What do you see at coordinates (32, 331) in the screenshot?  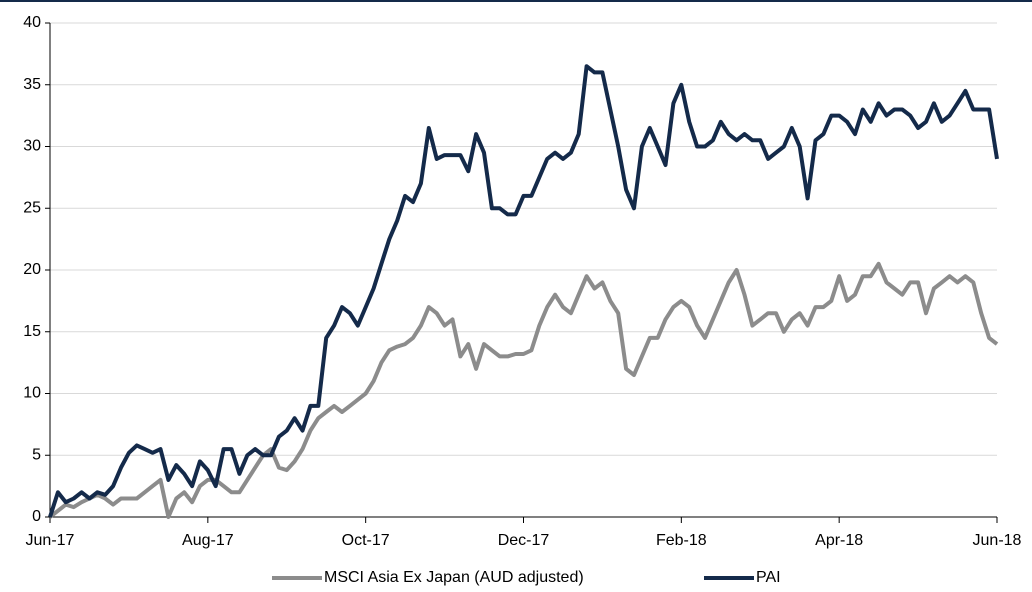 I see `y-tick-label: 15` at bounding box center [32, 331].